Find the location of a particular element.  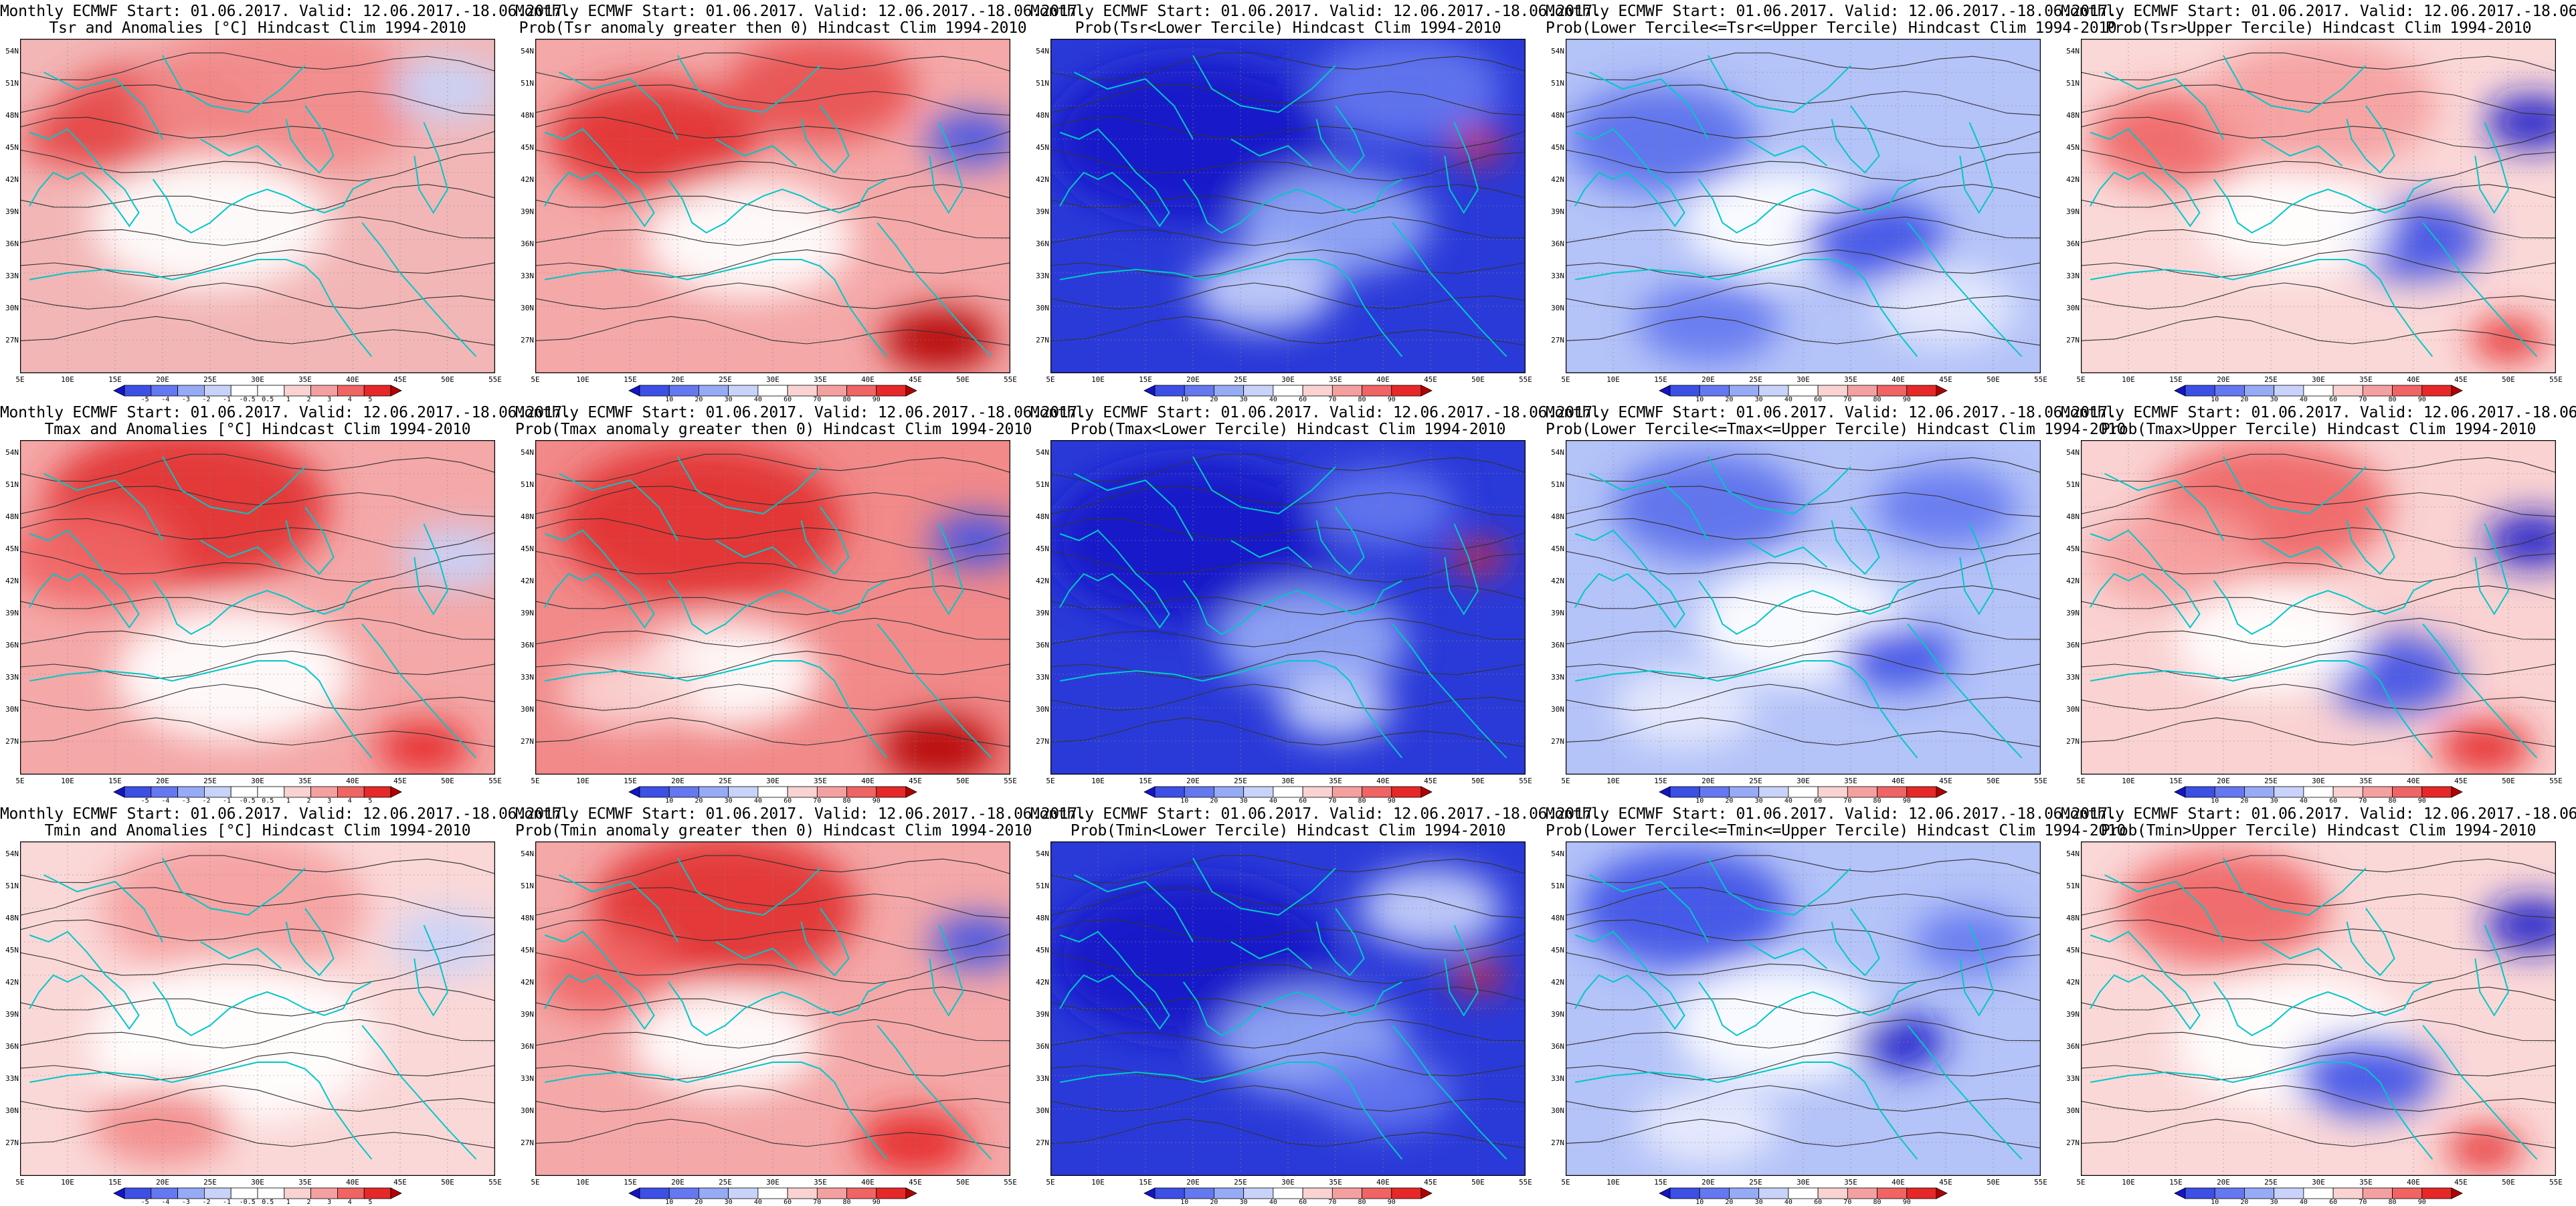

colorbar-tick-label: 20 is located at coordinates (1729, 801).